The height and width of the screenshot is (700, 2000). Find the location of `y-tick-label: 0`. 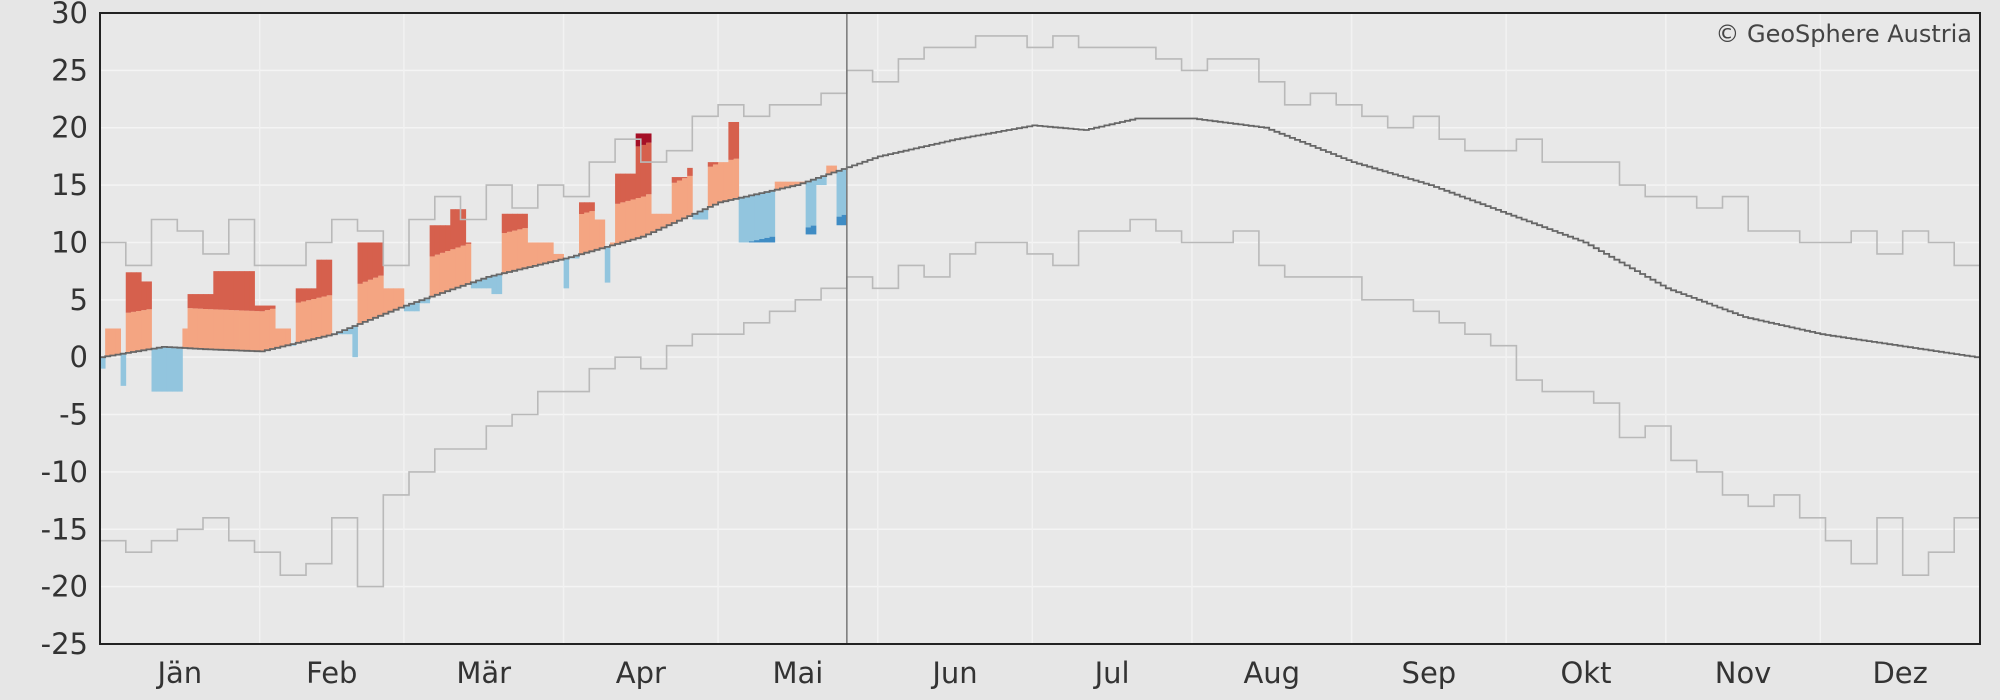

y-tick-label: 0 is located at coordinates (79, 357).